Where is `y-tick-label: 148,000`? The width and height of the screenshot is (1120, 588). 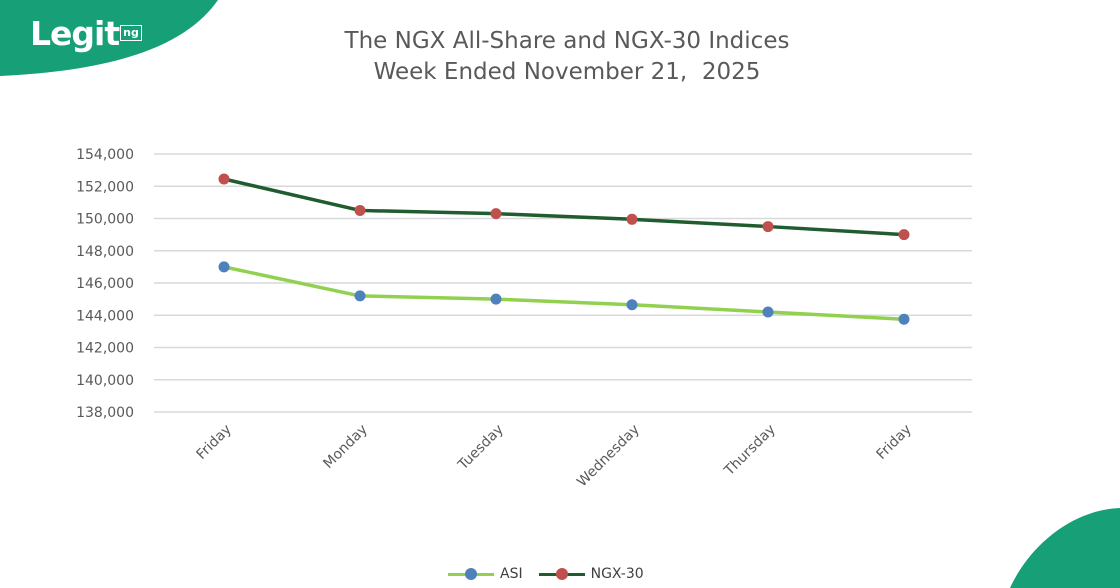
y-tick-label: 148,000 is located at coordinates (105, 252).